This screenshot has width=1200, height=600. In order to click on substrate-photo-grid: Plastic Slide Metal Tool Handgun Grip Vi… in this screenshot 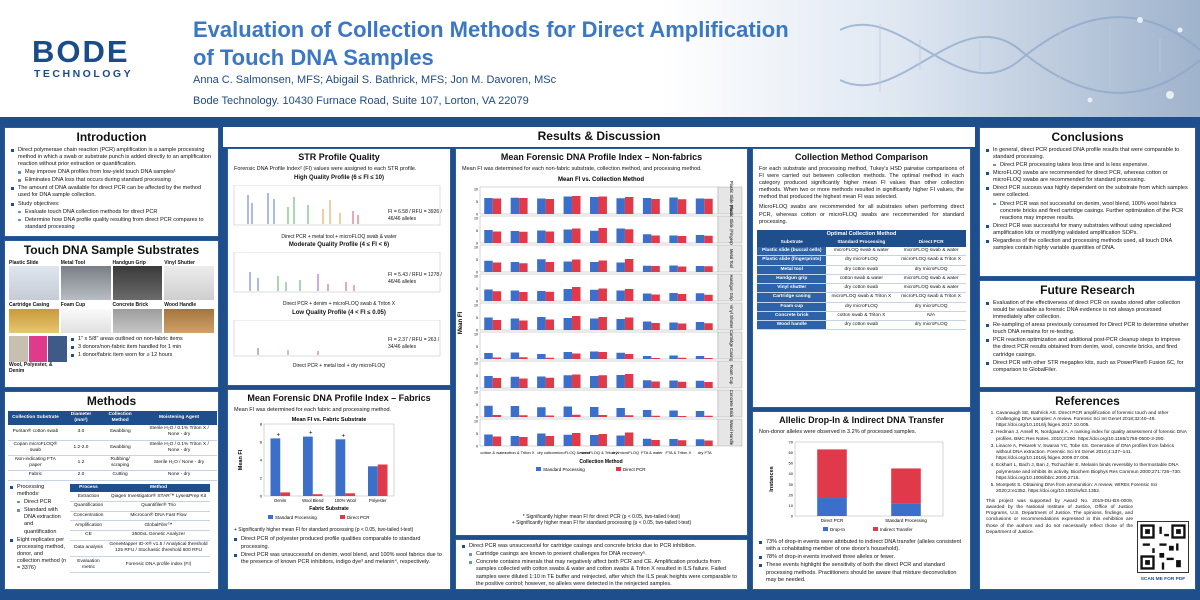, I will do `click(111, 296)`.